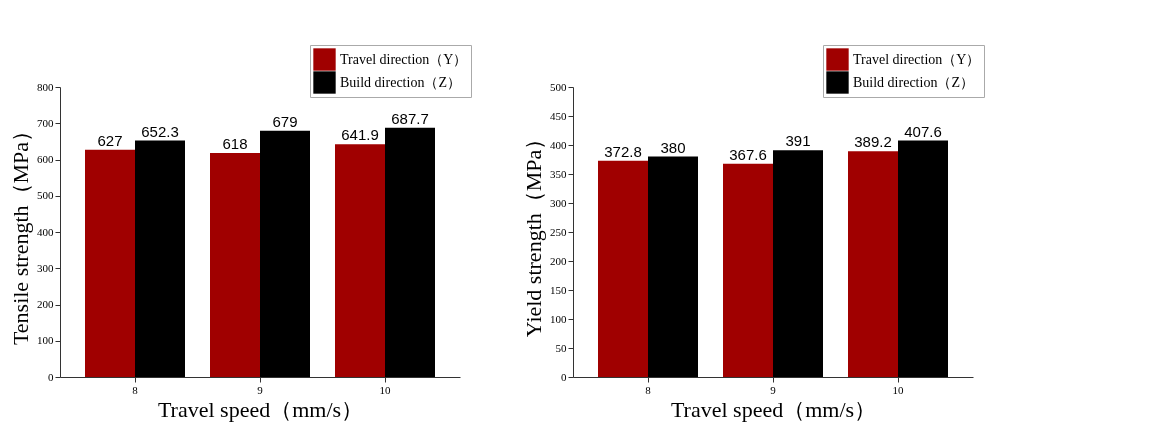 The width and height of the screenshot is (1172, 432). What do you see at coordinates (45, 86) in the screenshot?
I see `y-tick-label: 800` at bounding box center [45, 86].